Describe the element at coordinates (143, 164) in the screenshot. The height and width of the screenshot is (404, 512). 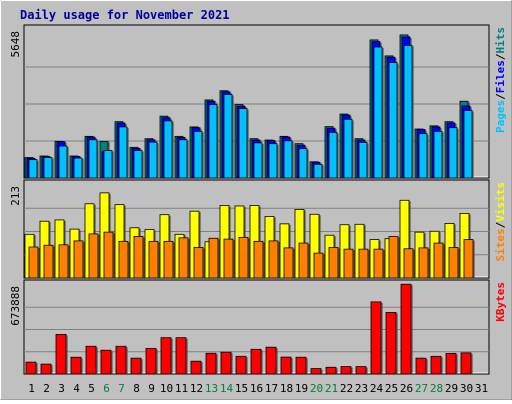
I see `bar-pages-day-8-shade` at that location.